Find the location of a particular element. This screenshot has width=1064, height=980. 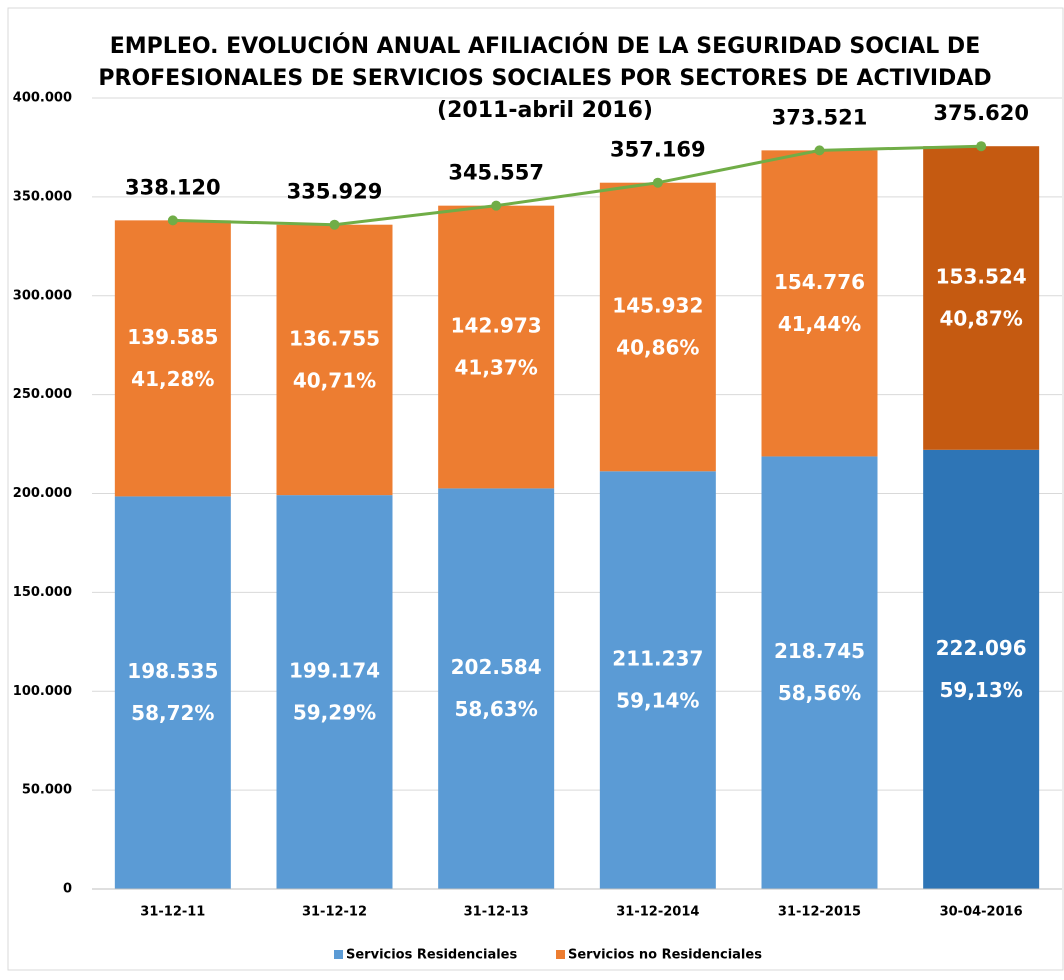

share-label: 40,87% is located at coordinates (981, 319).